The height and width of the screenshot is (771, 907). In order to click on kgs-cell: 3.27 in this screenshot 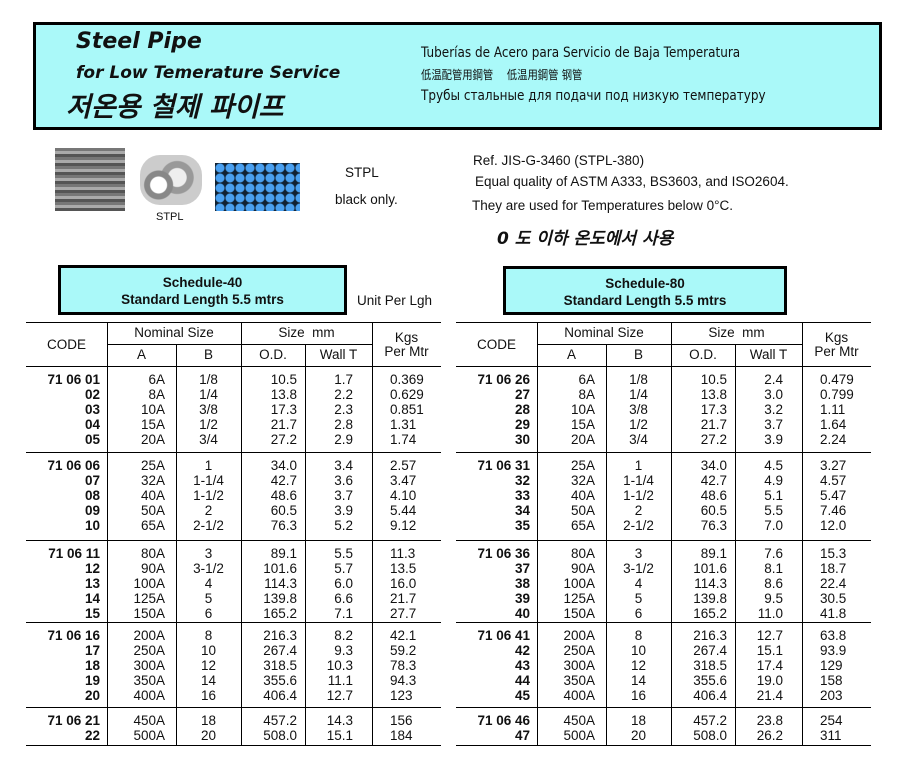, I will do `click(833, 465)`.